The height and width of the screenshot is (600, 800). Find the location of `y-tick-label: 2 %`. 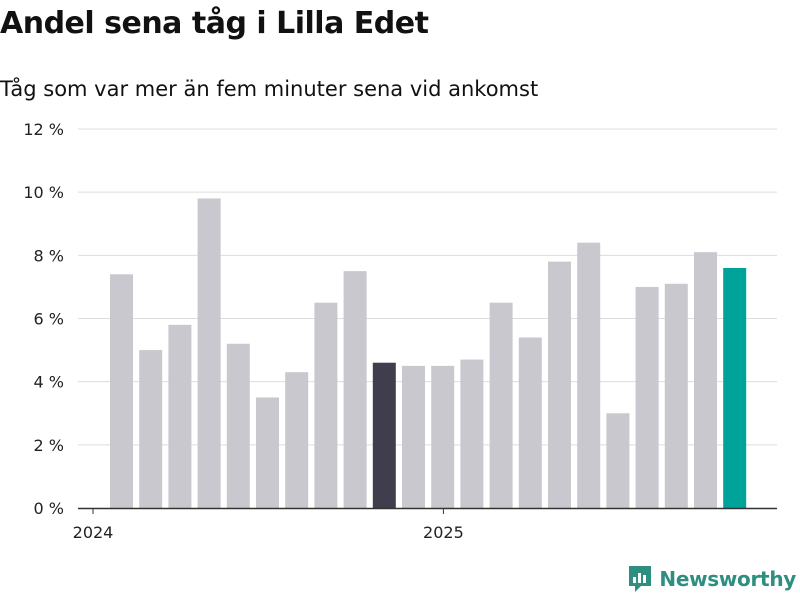

y-tick-label: 2 % is located at coordinates (49, 445).